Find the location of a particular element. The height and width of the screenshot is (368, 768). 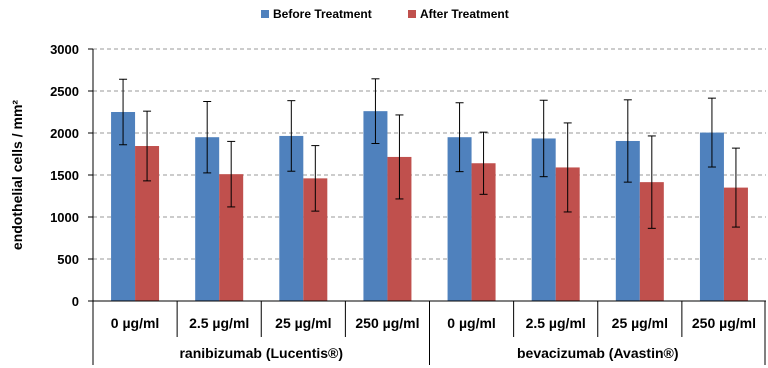

y-axis-ticks: 0 500 1000 1500 2000 2500 3000 is located at coordinates (71, 175).